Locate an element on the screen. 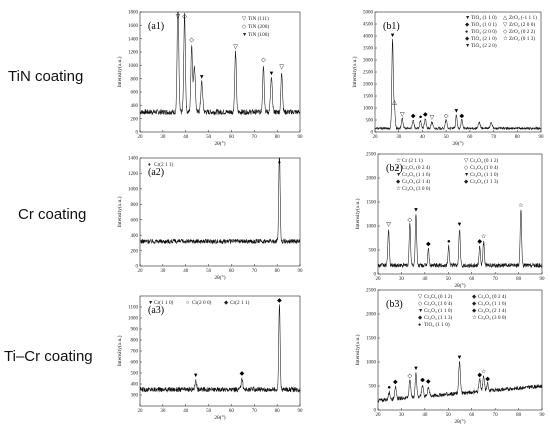 This screenshot has height=429, width=550. peak-marker: ● is located at coordinates (449, 242).